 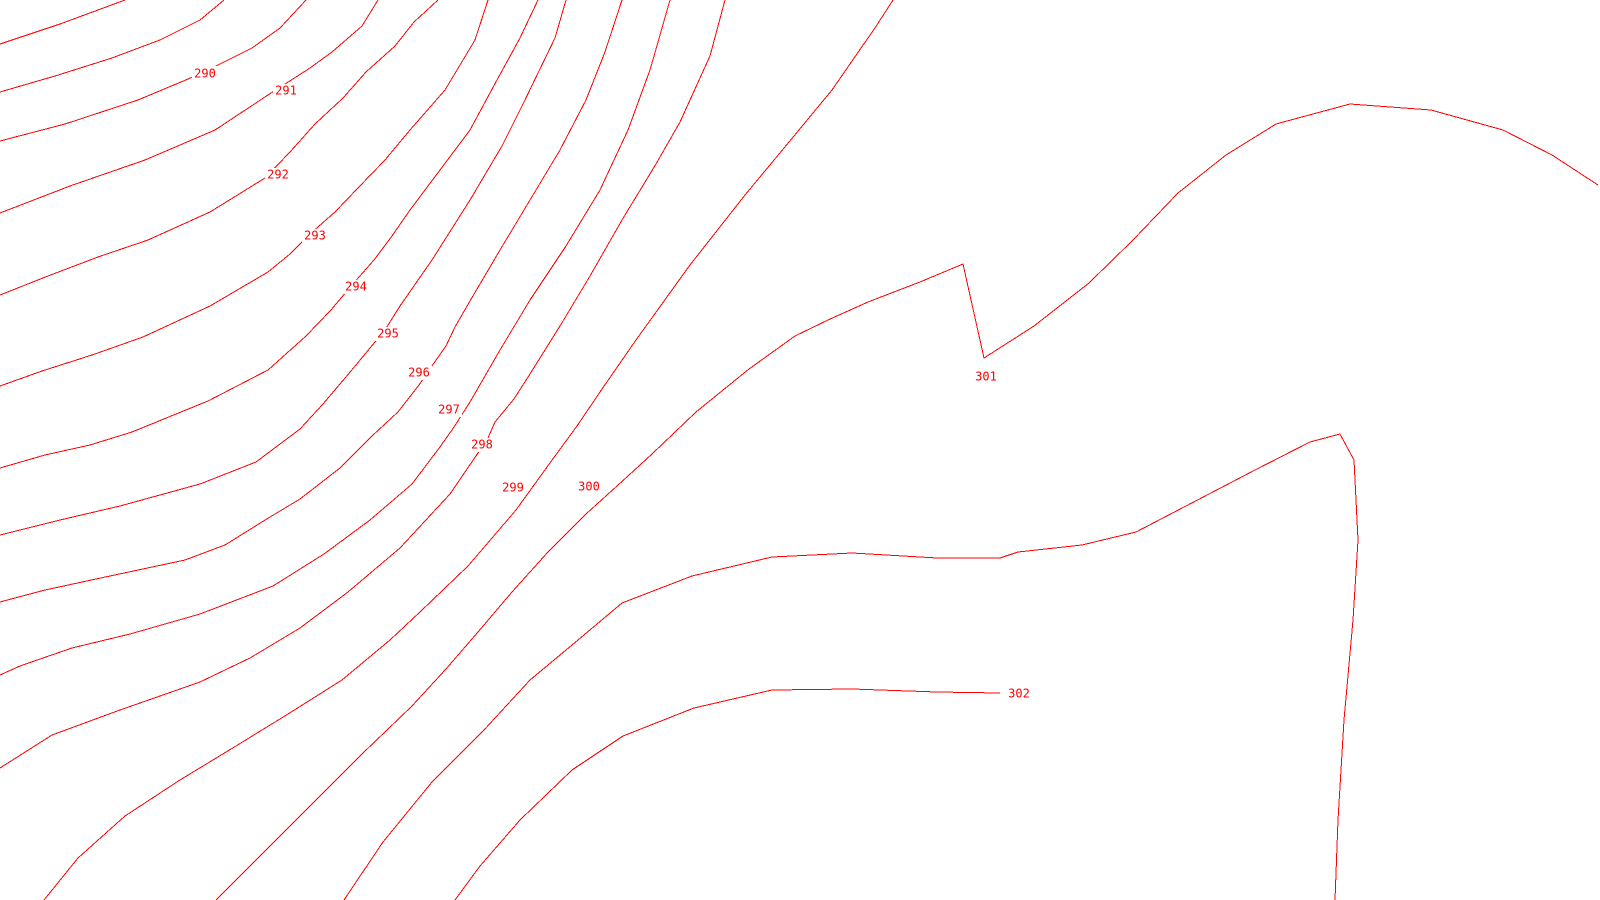 I want to click on contour-label-291: 291, so click(x=286, y=91).